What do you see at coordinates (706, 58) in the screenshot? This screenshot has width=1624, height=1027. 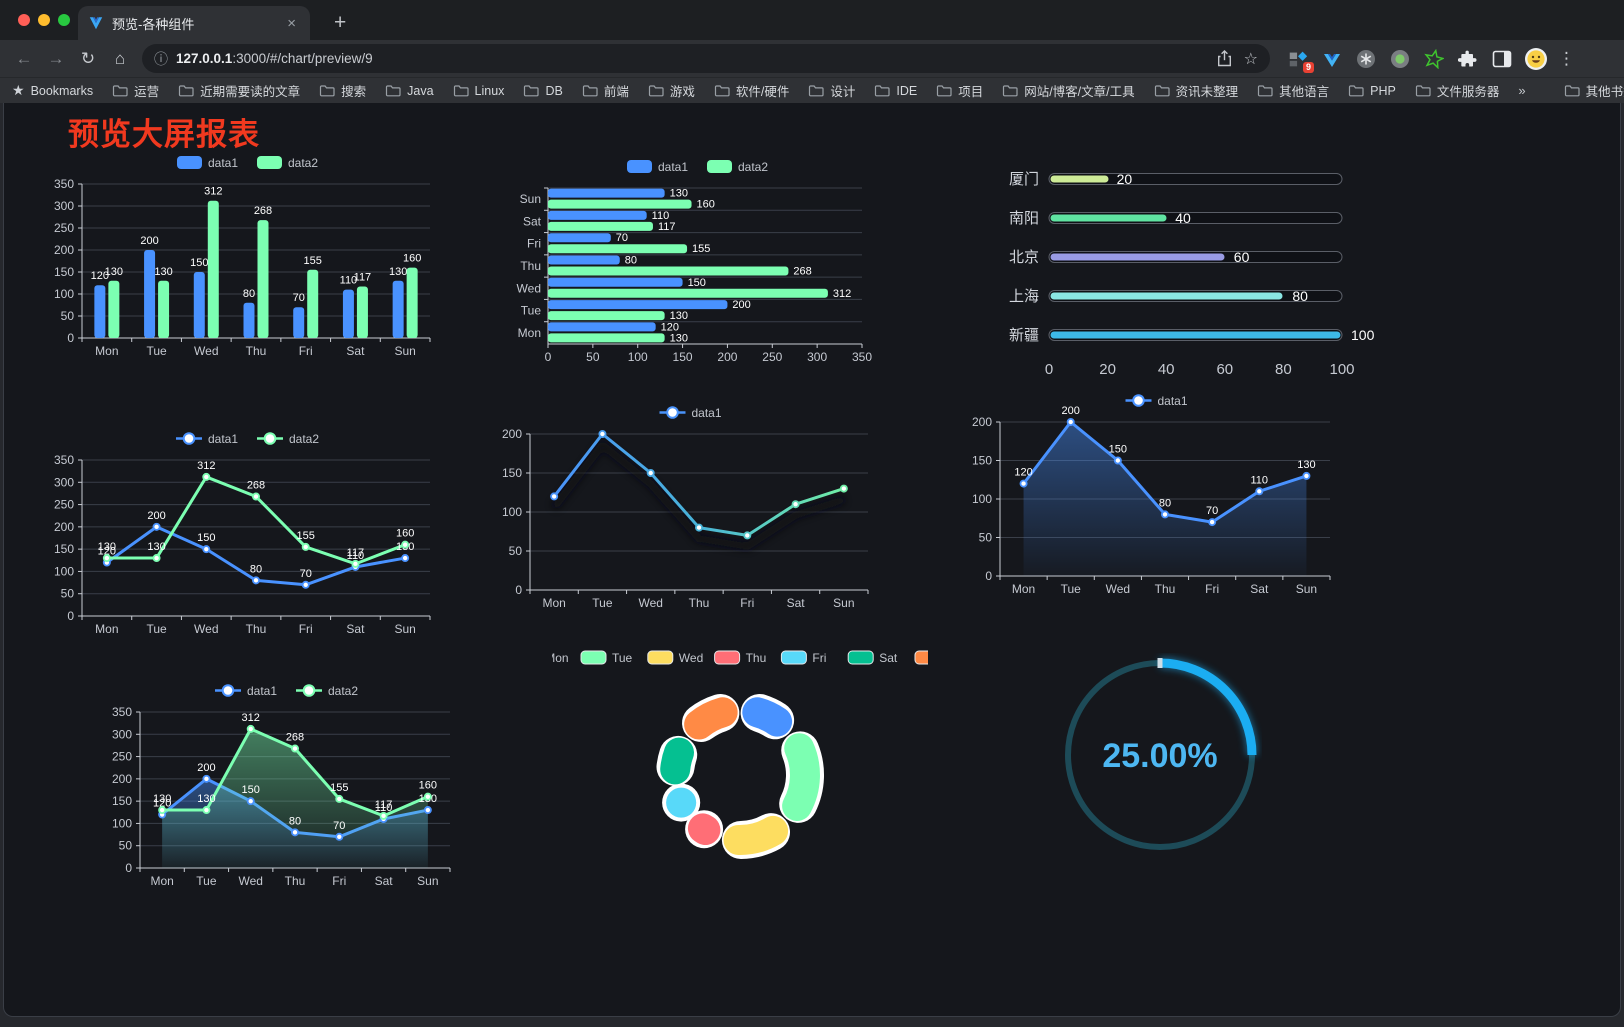 I see `address-bar: ⓘ 127.0.0.1:3000/#/chart/preview/9 ☆` at bounding box center [706, 58].